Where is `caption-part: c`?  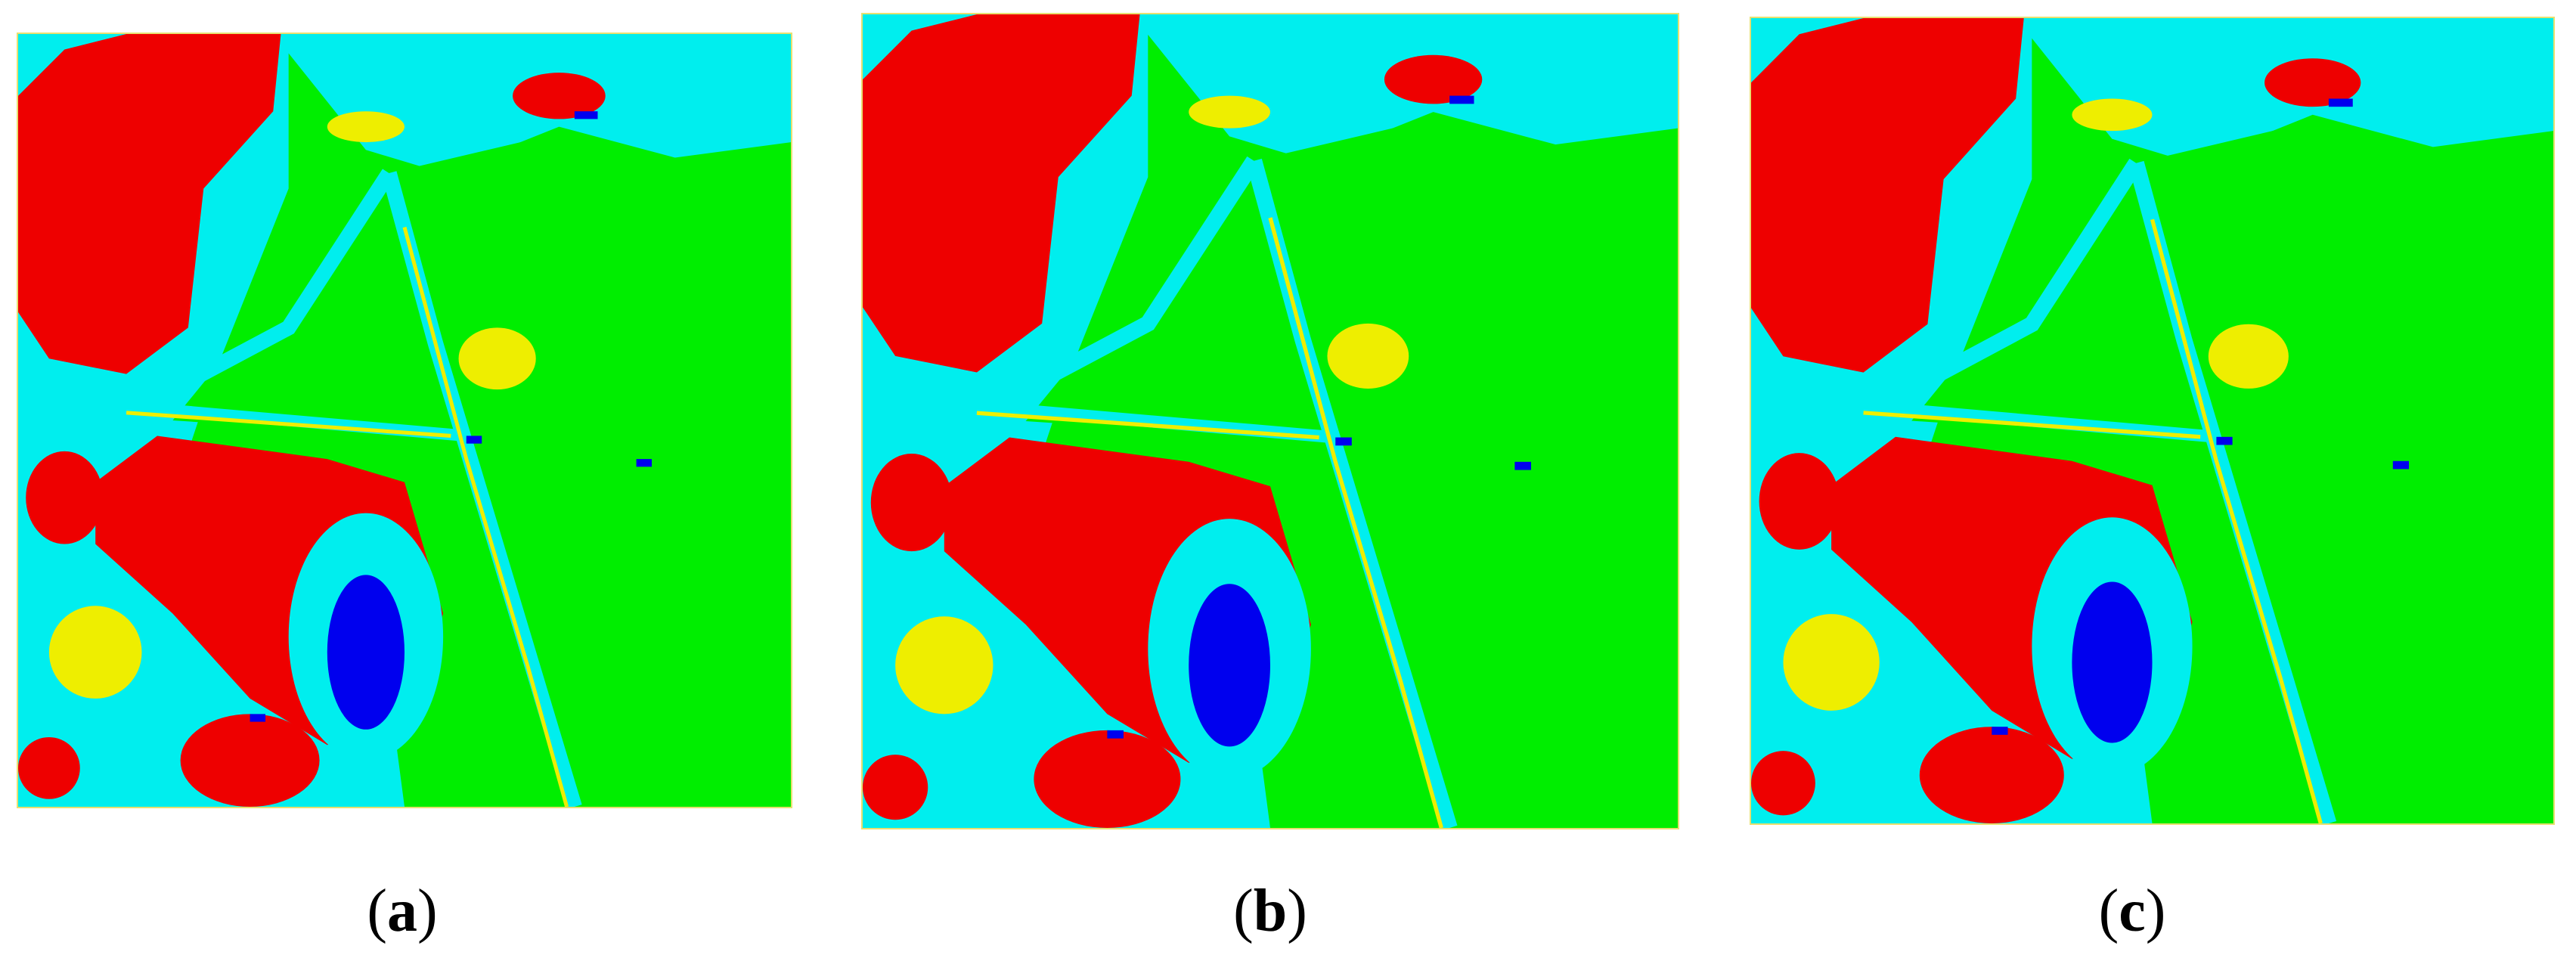 caption-part: c is located at coordinates (2132, 911).